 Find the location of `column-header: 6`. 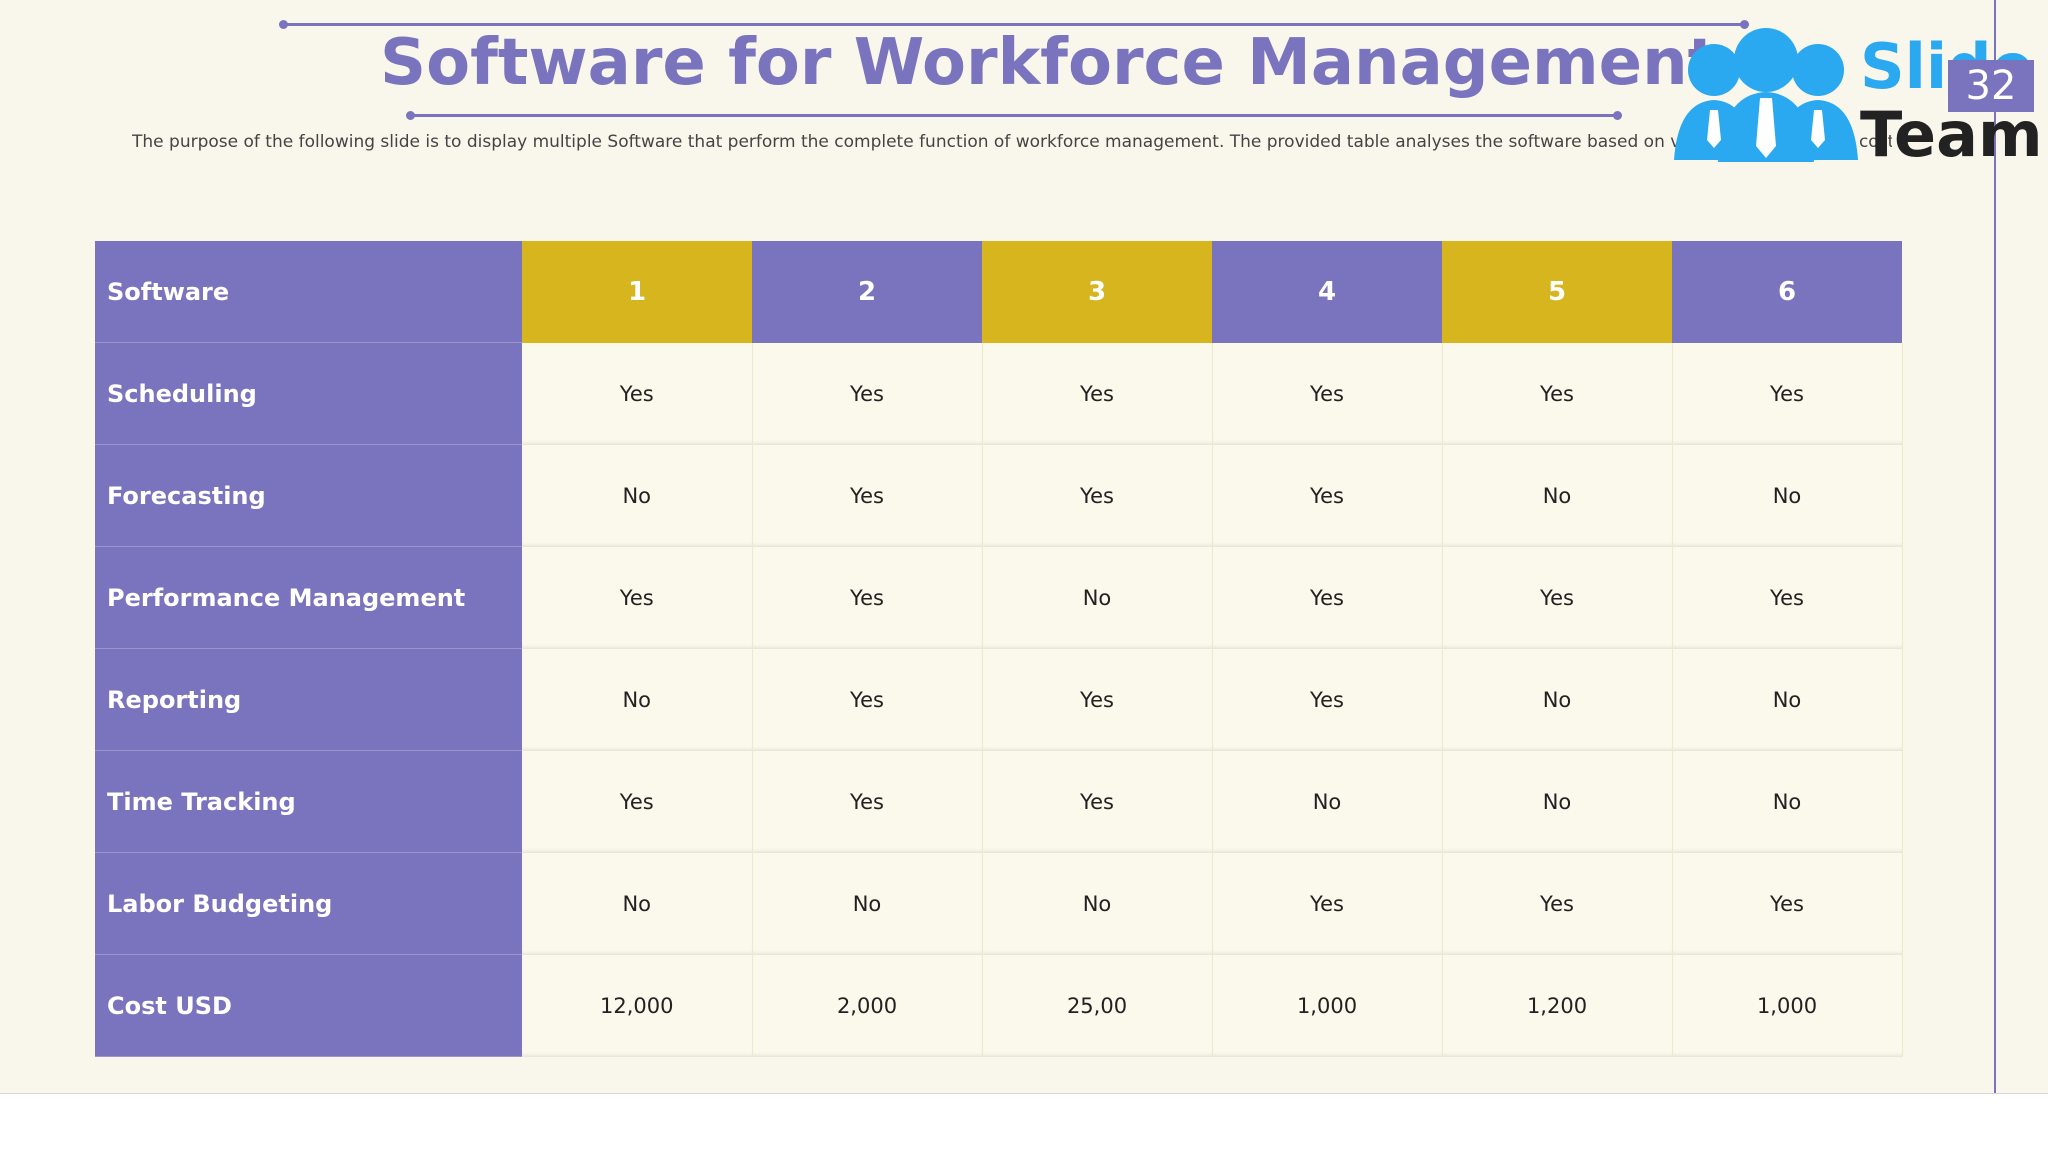

column-header: 6 is located at coordinates (1787, 292).